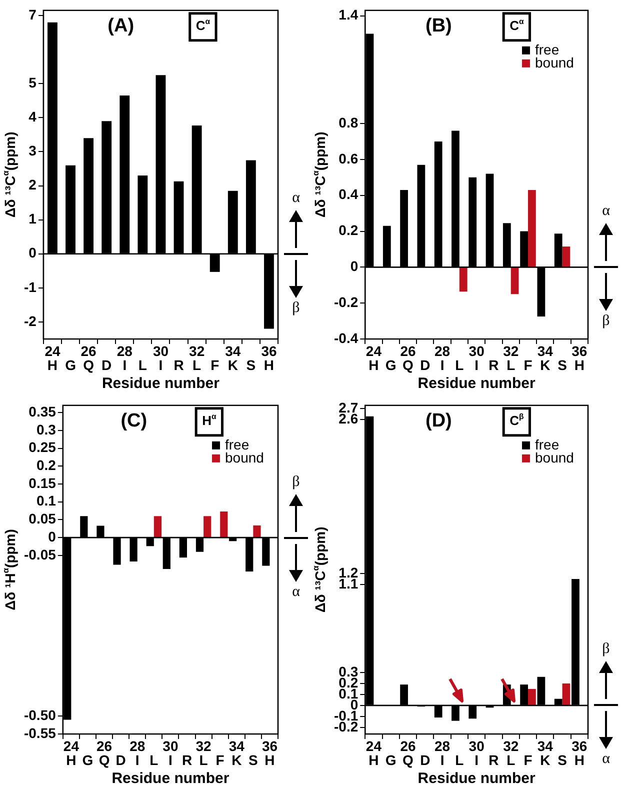 The height and width of the screenshot is (791, 621). Describe the element at coordinates (121, 26) in the screenshot. I see `chart-title: (A)` at that location.